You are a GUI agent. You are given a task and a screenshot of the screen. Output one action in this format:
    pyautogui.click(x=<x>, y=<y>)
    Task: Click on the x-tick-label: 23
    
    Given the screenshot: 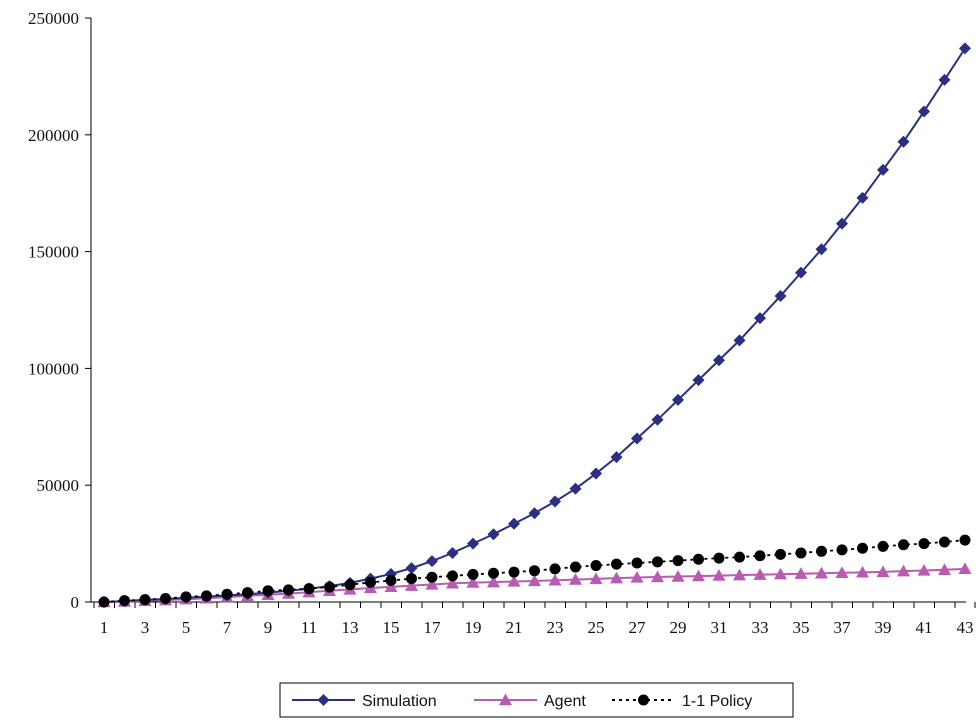 What is the action you would take?
    pyautogui.click(x=555, y=627)
    